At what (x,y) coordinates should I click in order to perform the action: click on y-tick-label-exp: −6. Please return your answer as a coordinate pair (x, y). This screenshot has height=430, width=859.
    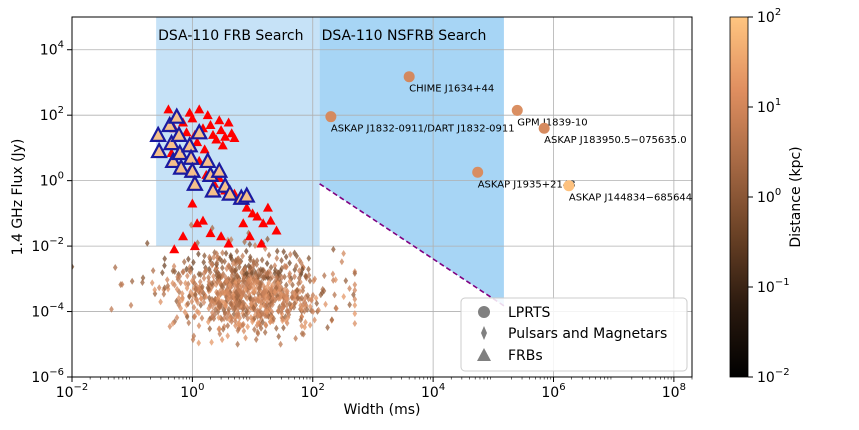
    Looking at the image, I should click on (56, 372).